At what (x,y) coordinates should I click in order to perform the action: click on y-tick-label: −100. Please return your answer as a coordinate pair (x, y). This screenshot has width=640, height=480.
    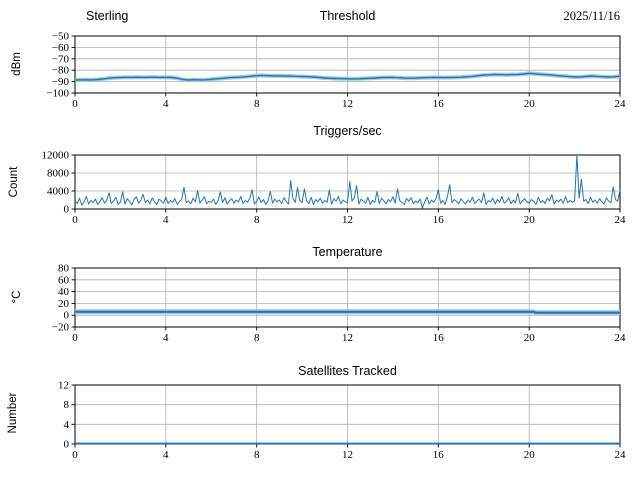
    Looking at the image, I should click on (57, 94).